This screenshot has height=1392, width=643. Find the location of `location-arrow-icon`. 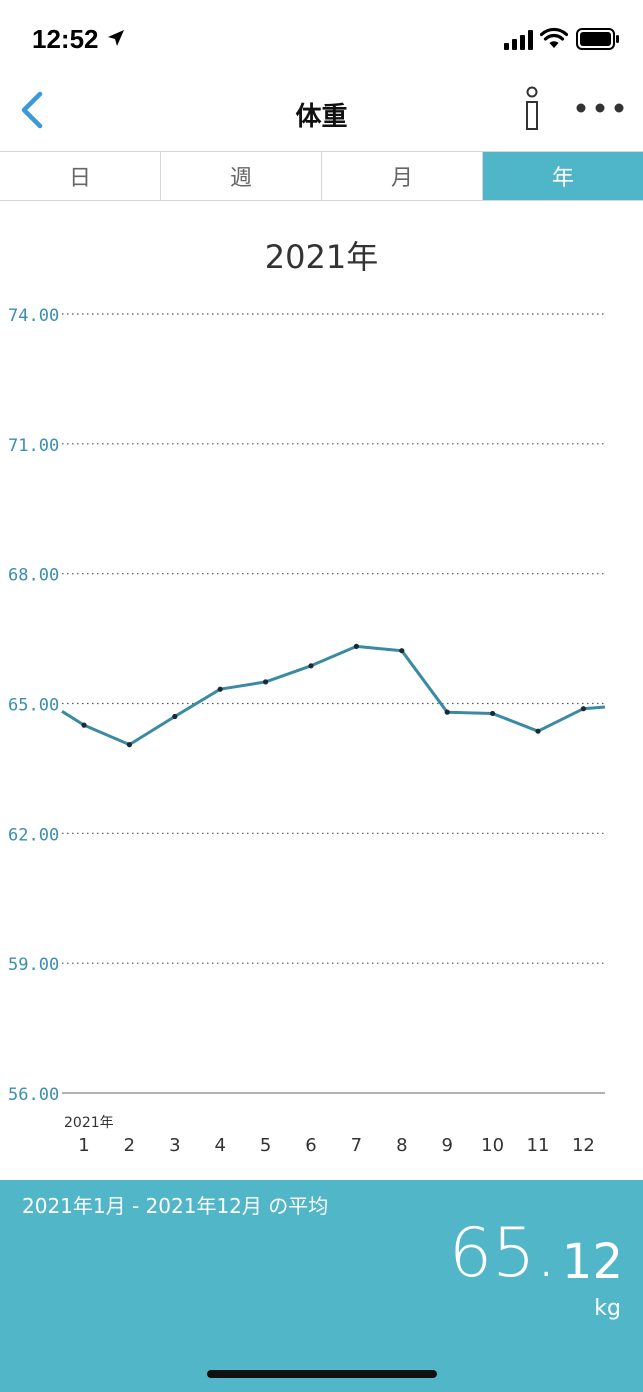

location-arrow-icon is located at coordinates (116, 38).